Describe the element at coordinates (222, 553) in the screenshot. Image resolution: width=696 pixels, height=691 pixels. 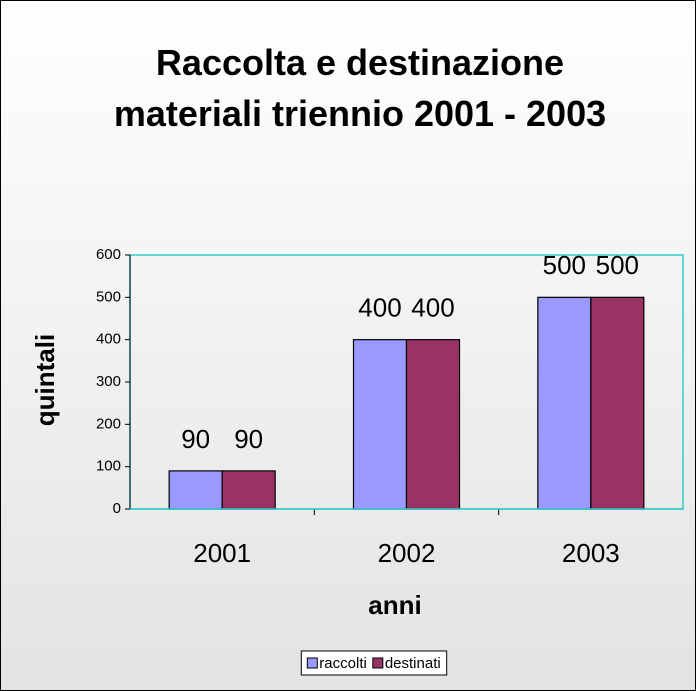
I see `x-tick-label: 2001` at that location.